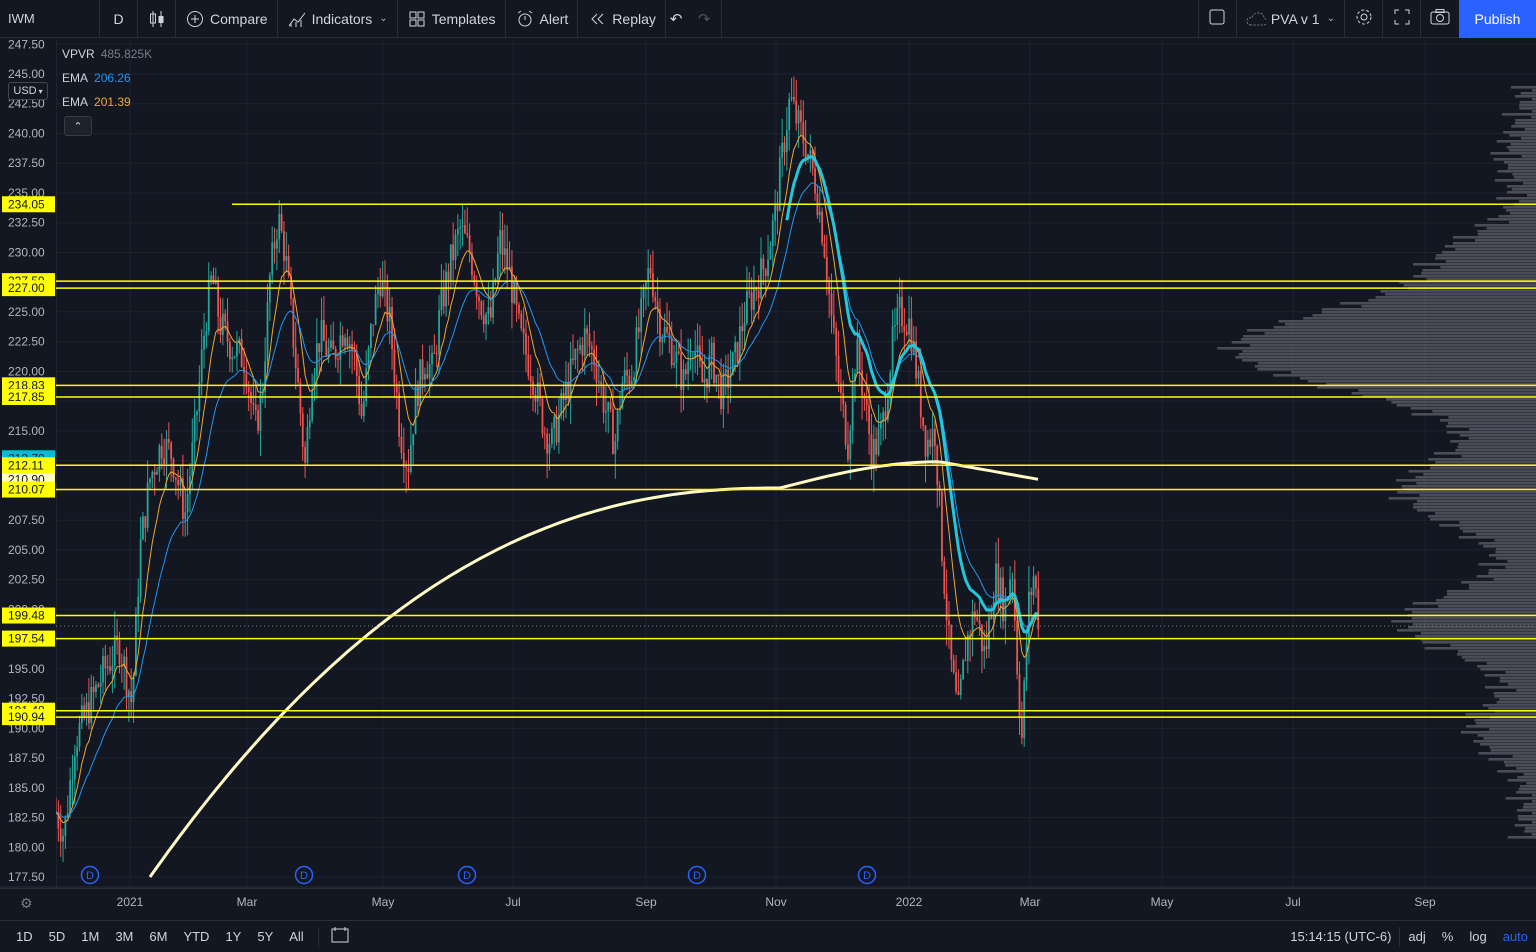  Describe the element at coordinates (26, 520) in the screenshot. I see `price-tick: 207.50` at that location.